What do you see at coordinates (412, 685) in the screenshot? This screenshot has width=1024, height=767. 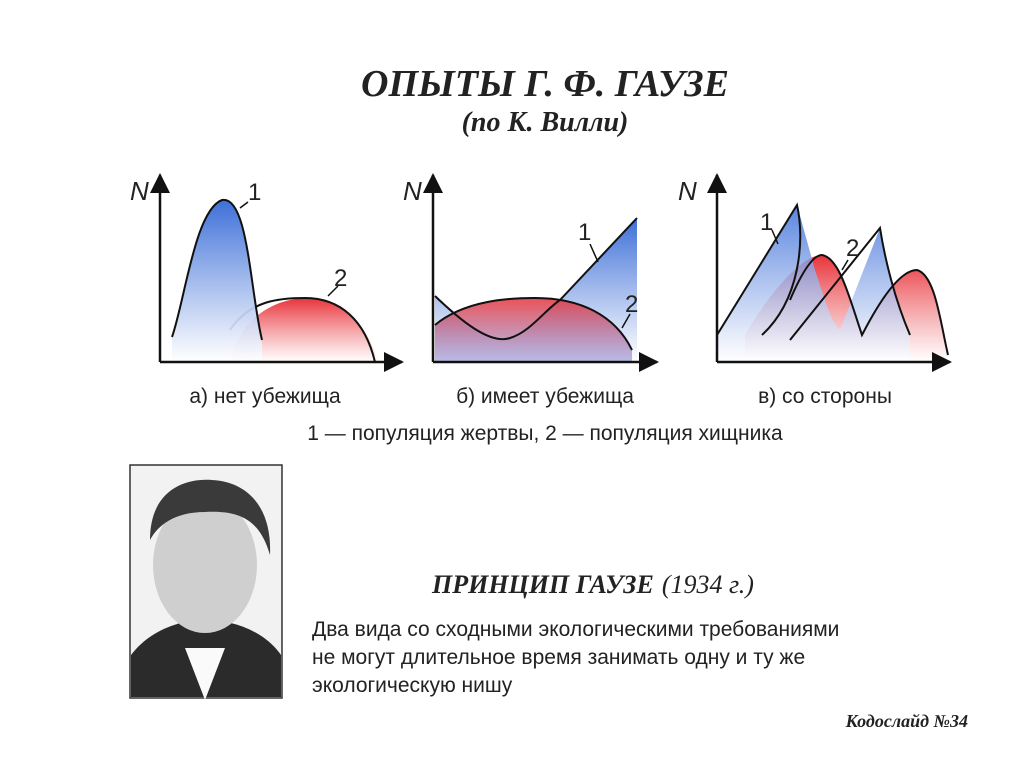 I see `principle-line: экологическую нишу` at bounding box center [412, 685].